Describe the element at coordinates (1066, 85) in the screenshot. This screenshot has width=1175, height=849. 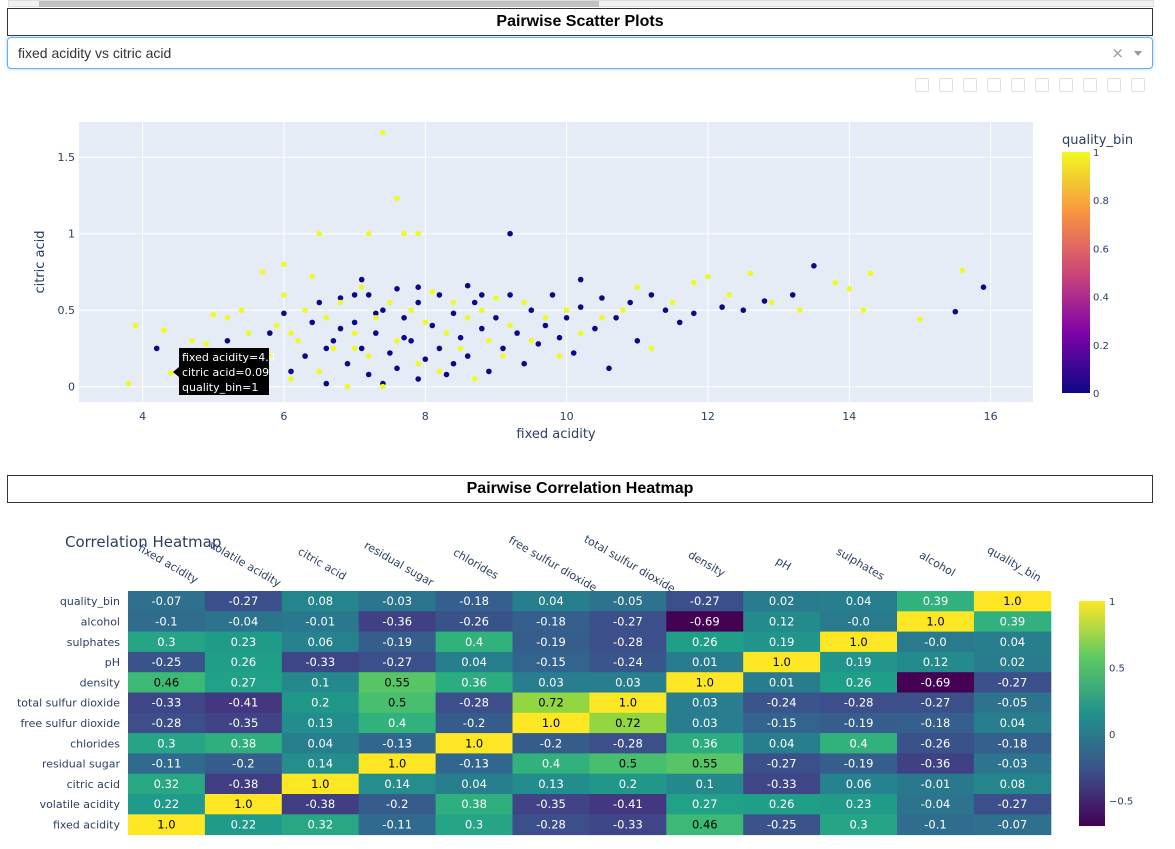
I see `zoom-out-icon` at that location.